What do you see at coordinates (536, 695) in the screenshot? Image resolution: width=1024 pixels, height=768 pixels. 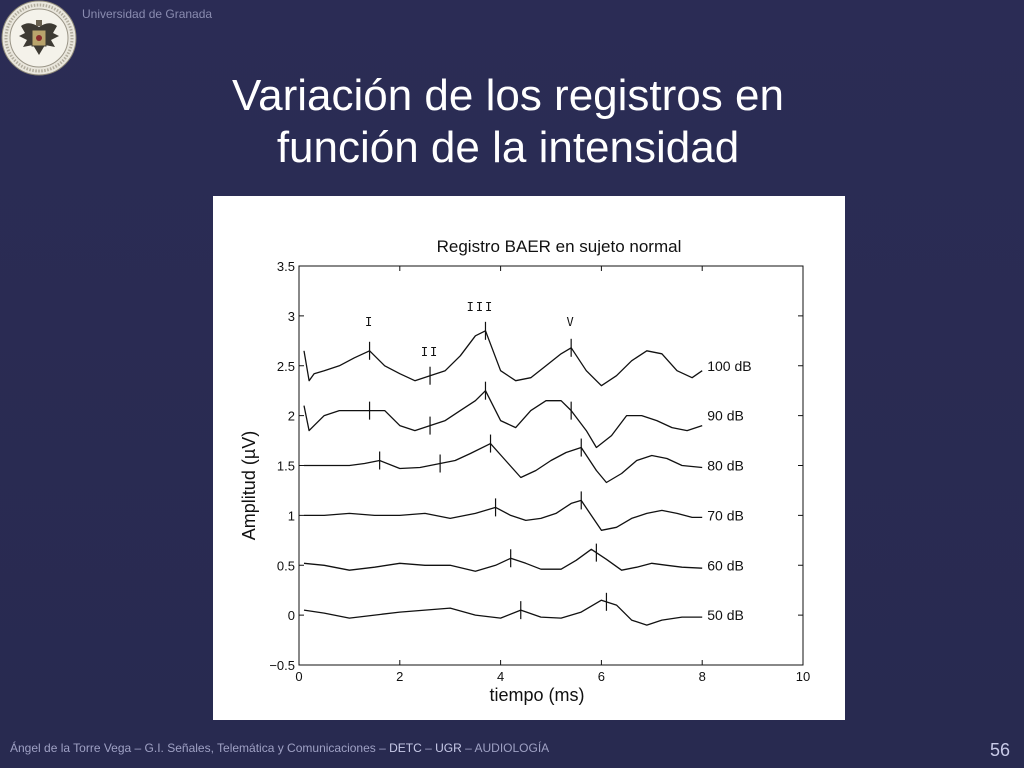 I see `x-axis-label: tiempo (ms)` at bounding box center [536, 695].